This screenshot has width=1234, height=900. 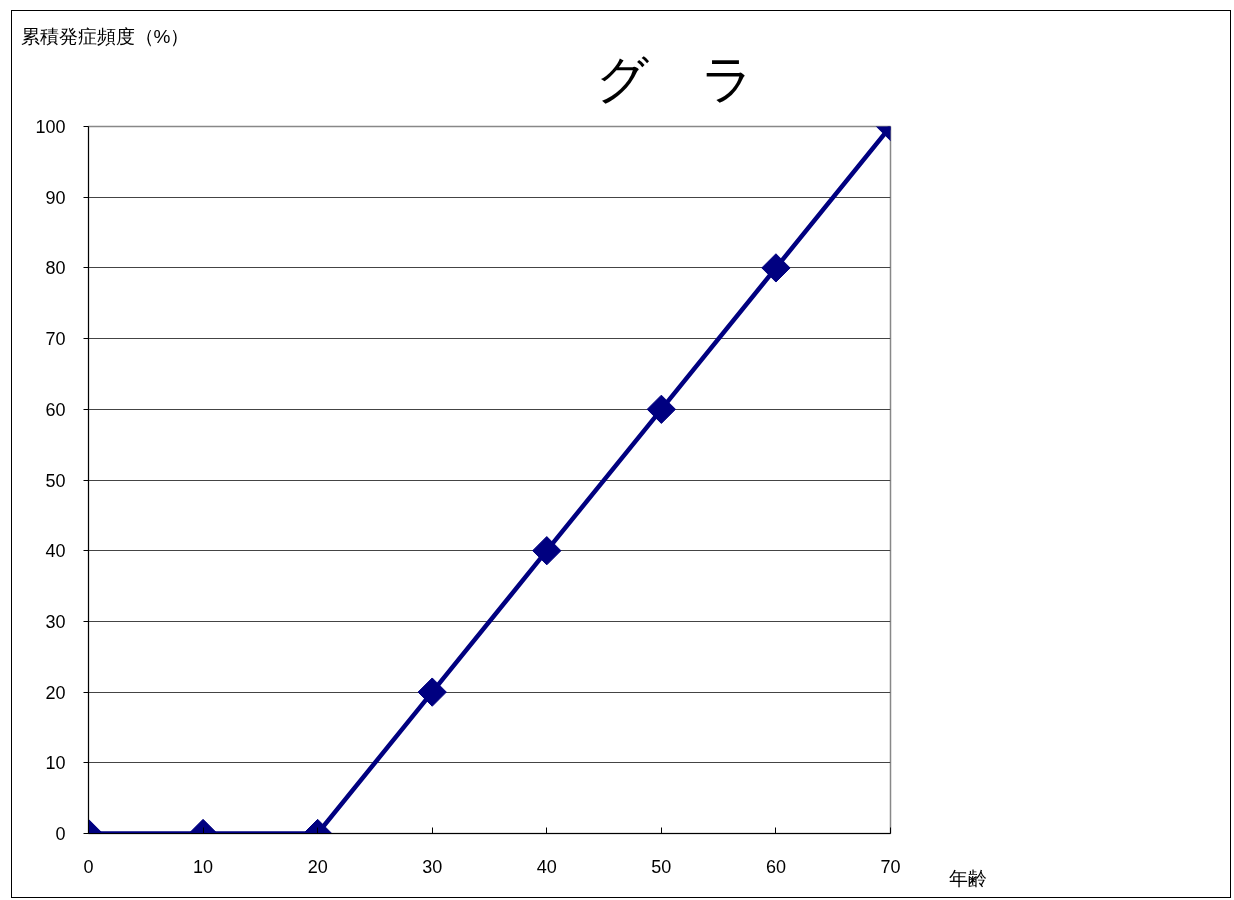 I want to click on x-tick-label: 30, so click(x=432, y=866).